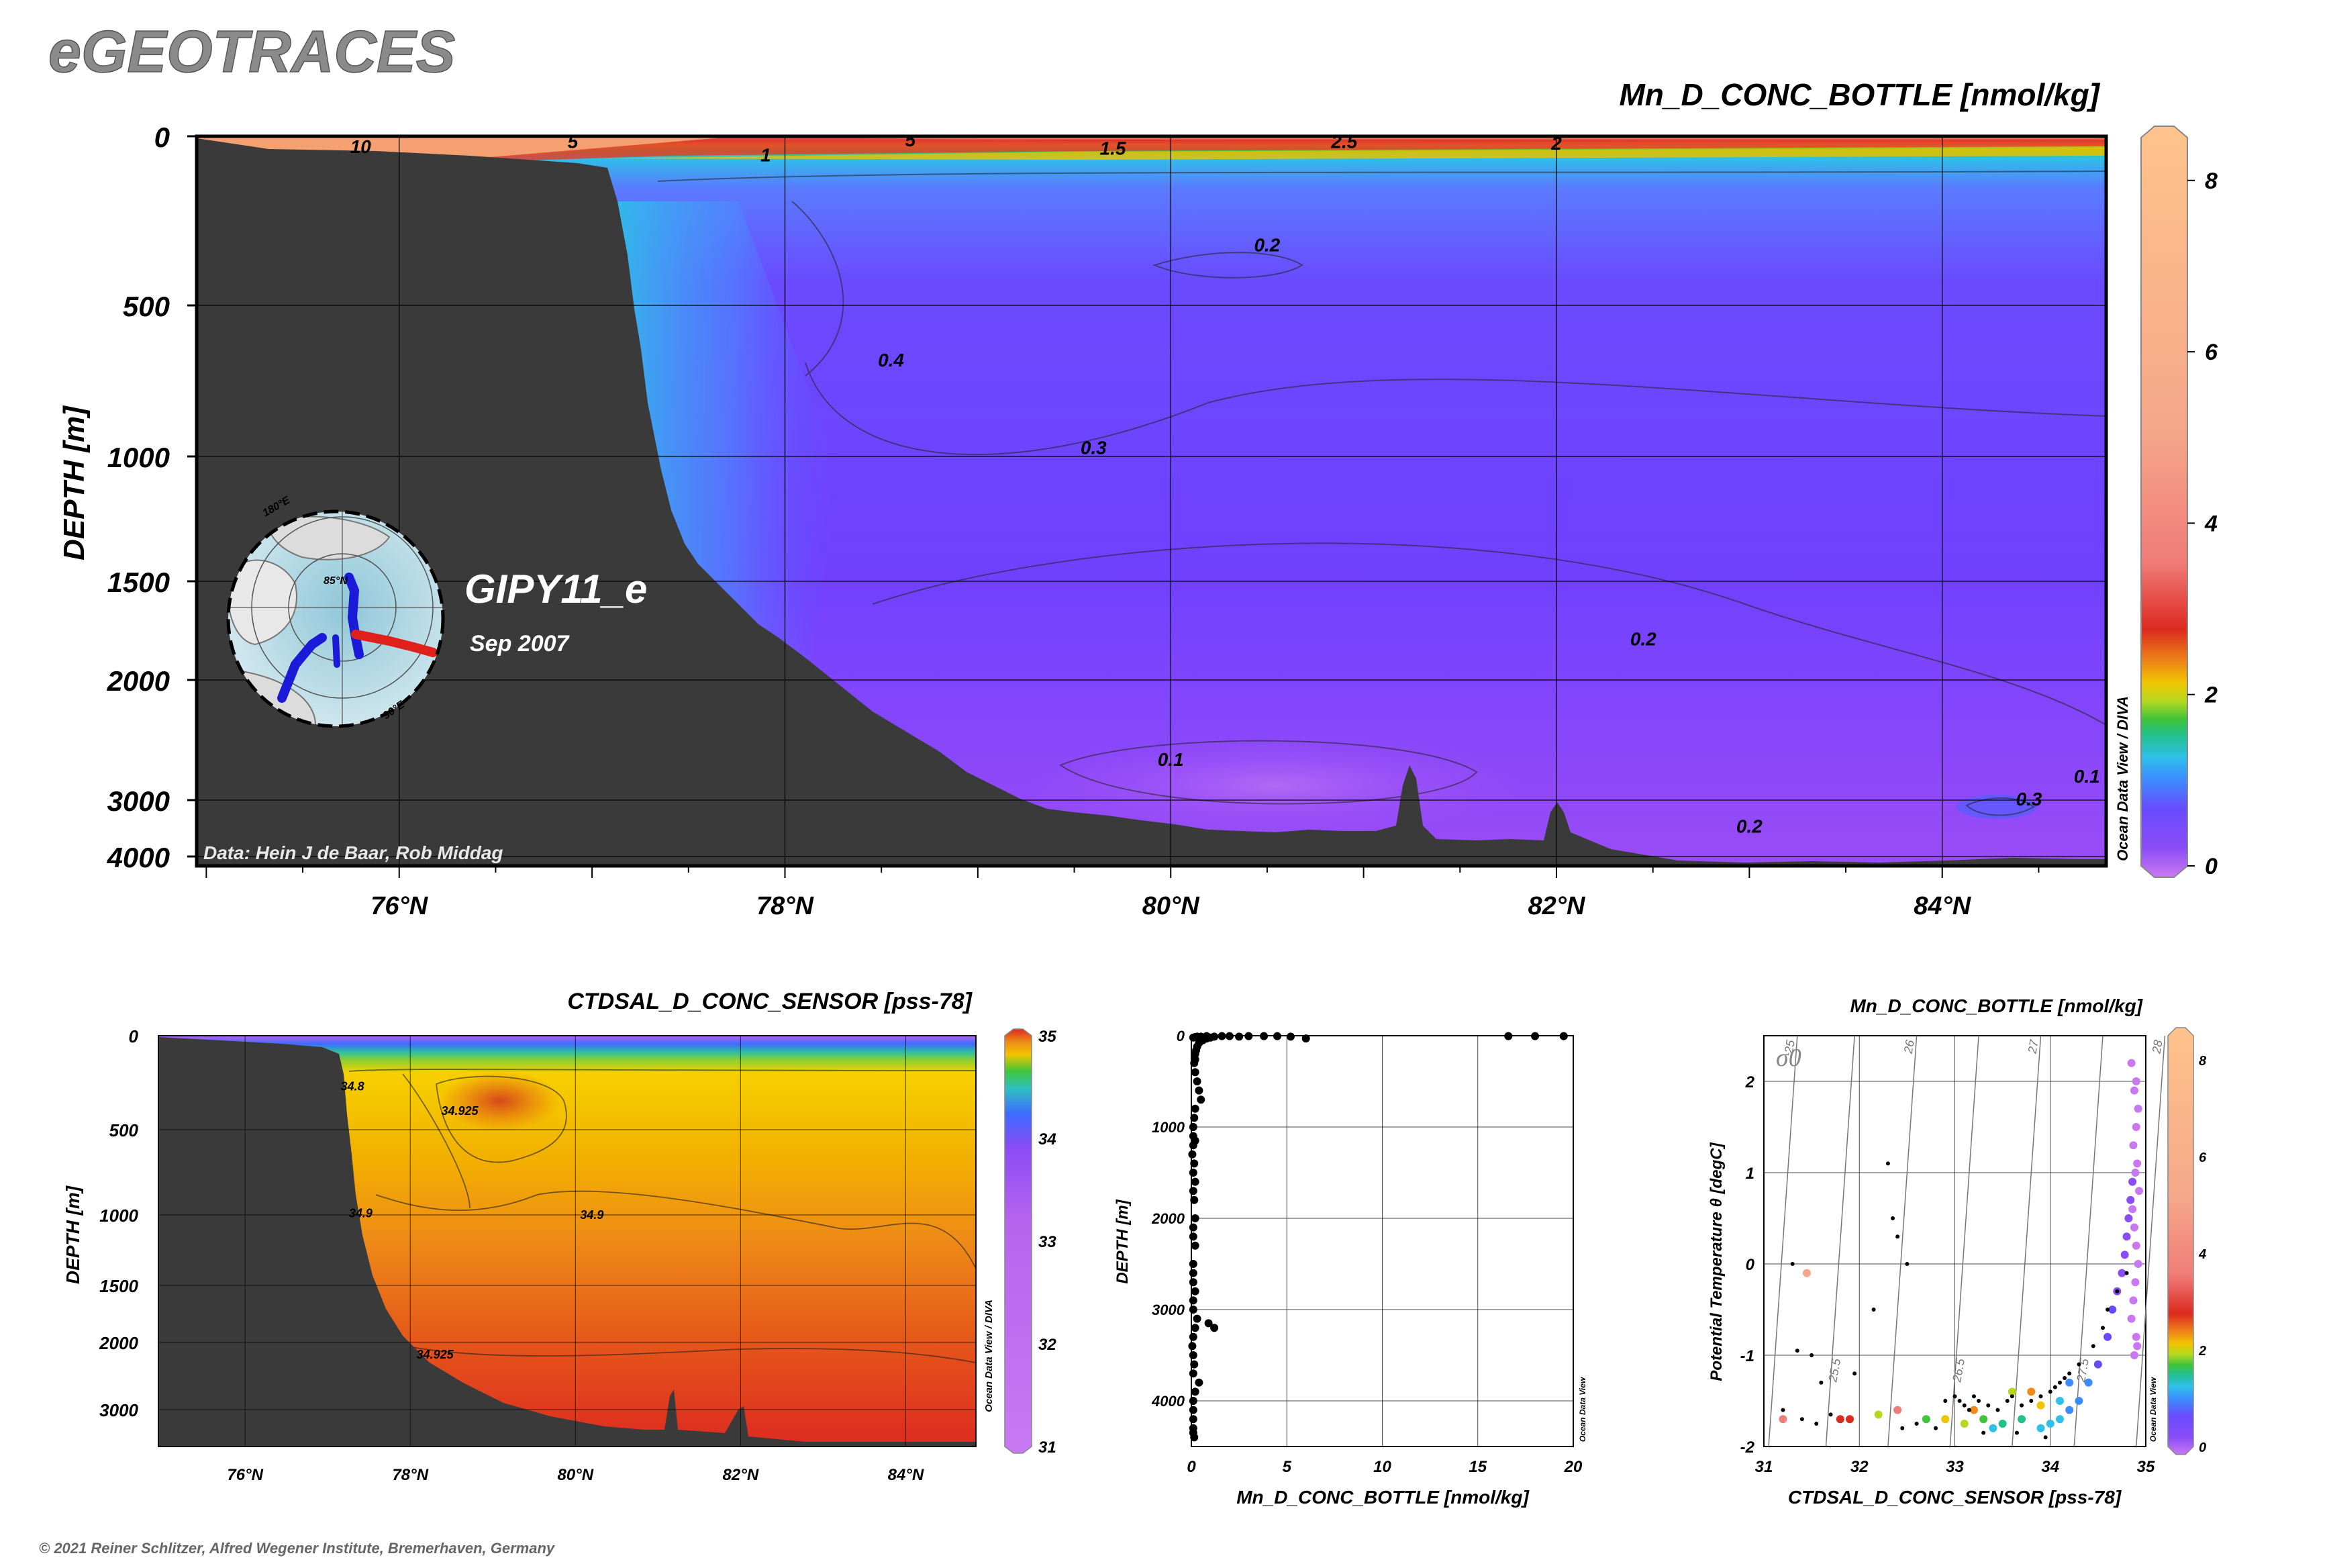 This screenshot has height=1568, width=2327. I want to click on ts-y-axis-label: Potential Temperature θ [degC], so click(1716, 1261).